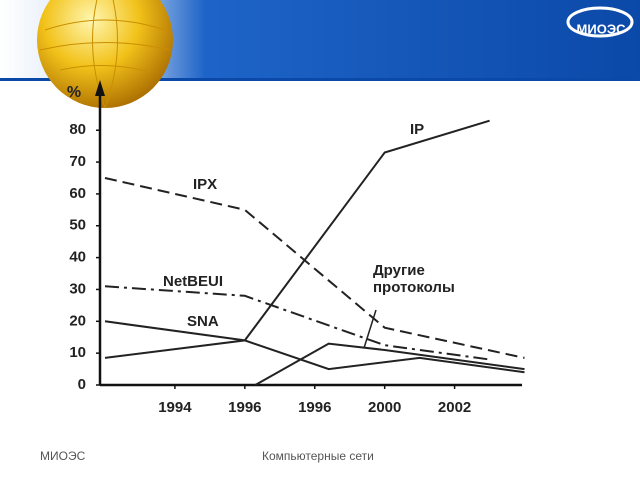 This screenshot has width=640, height=485. What do you see at coordinates (175, 407) in the screenshot?
I see `x-tick-label: 1994` at bounding box center [175, 407].